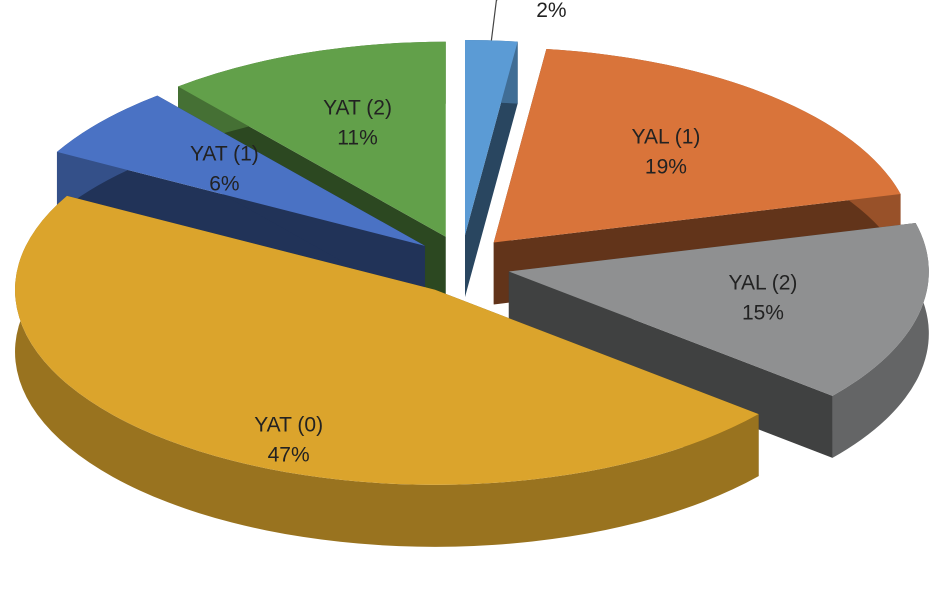 This screenshot has height=610, width=931. What do you see at coordinates (288, 424) in the screenshot?
I see `slice-label: YAT (0)` at bounding box center [288, 424].